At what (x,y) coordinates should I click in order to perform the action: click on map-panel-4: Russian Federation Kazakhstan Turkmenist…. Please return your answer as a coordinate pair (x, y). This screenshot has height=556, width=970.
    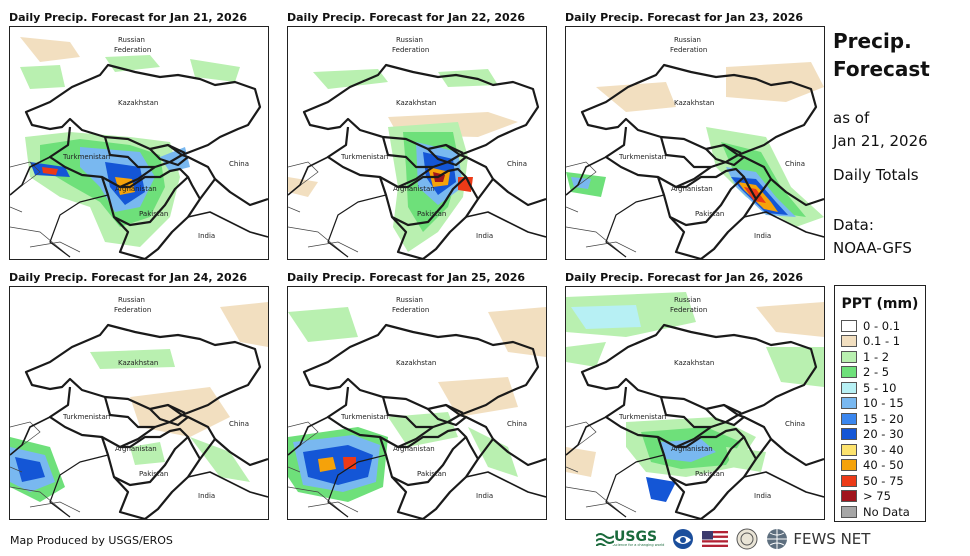
    Looking at the image, I should click on (139, 403).